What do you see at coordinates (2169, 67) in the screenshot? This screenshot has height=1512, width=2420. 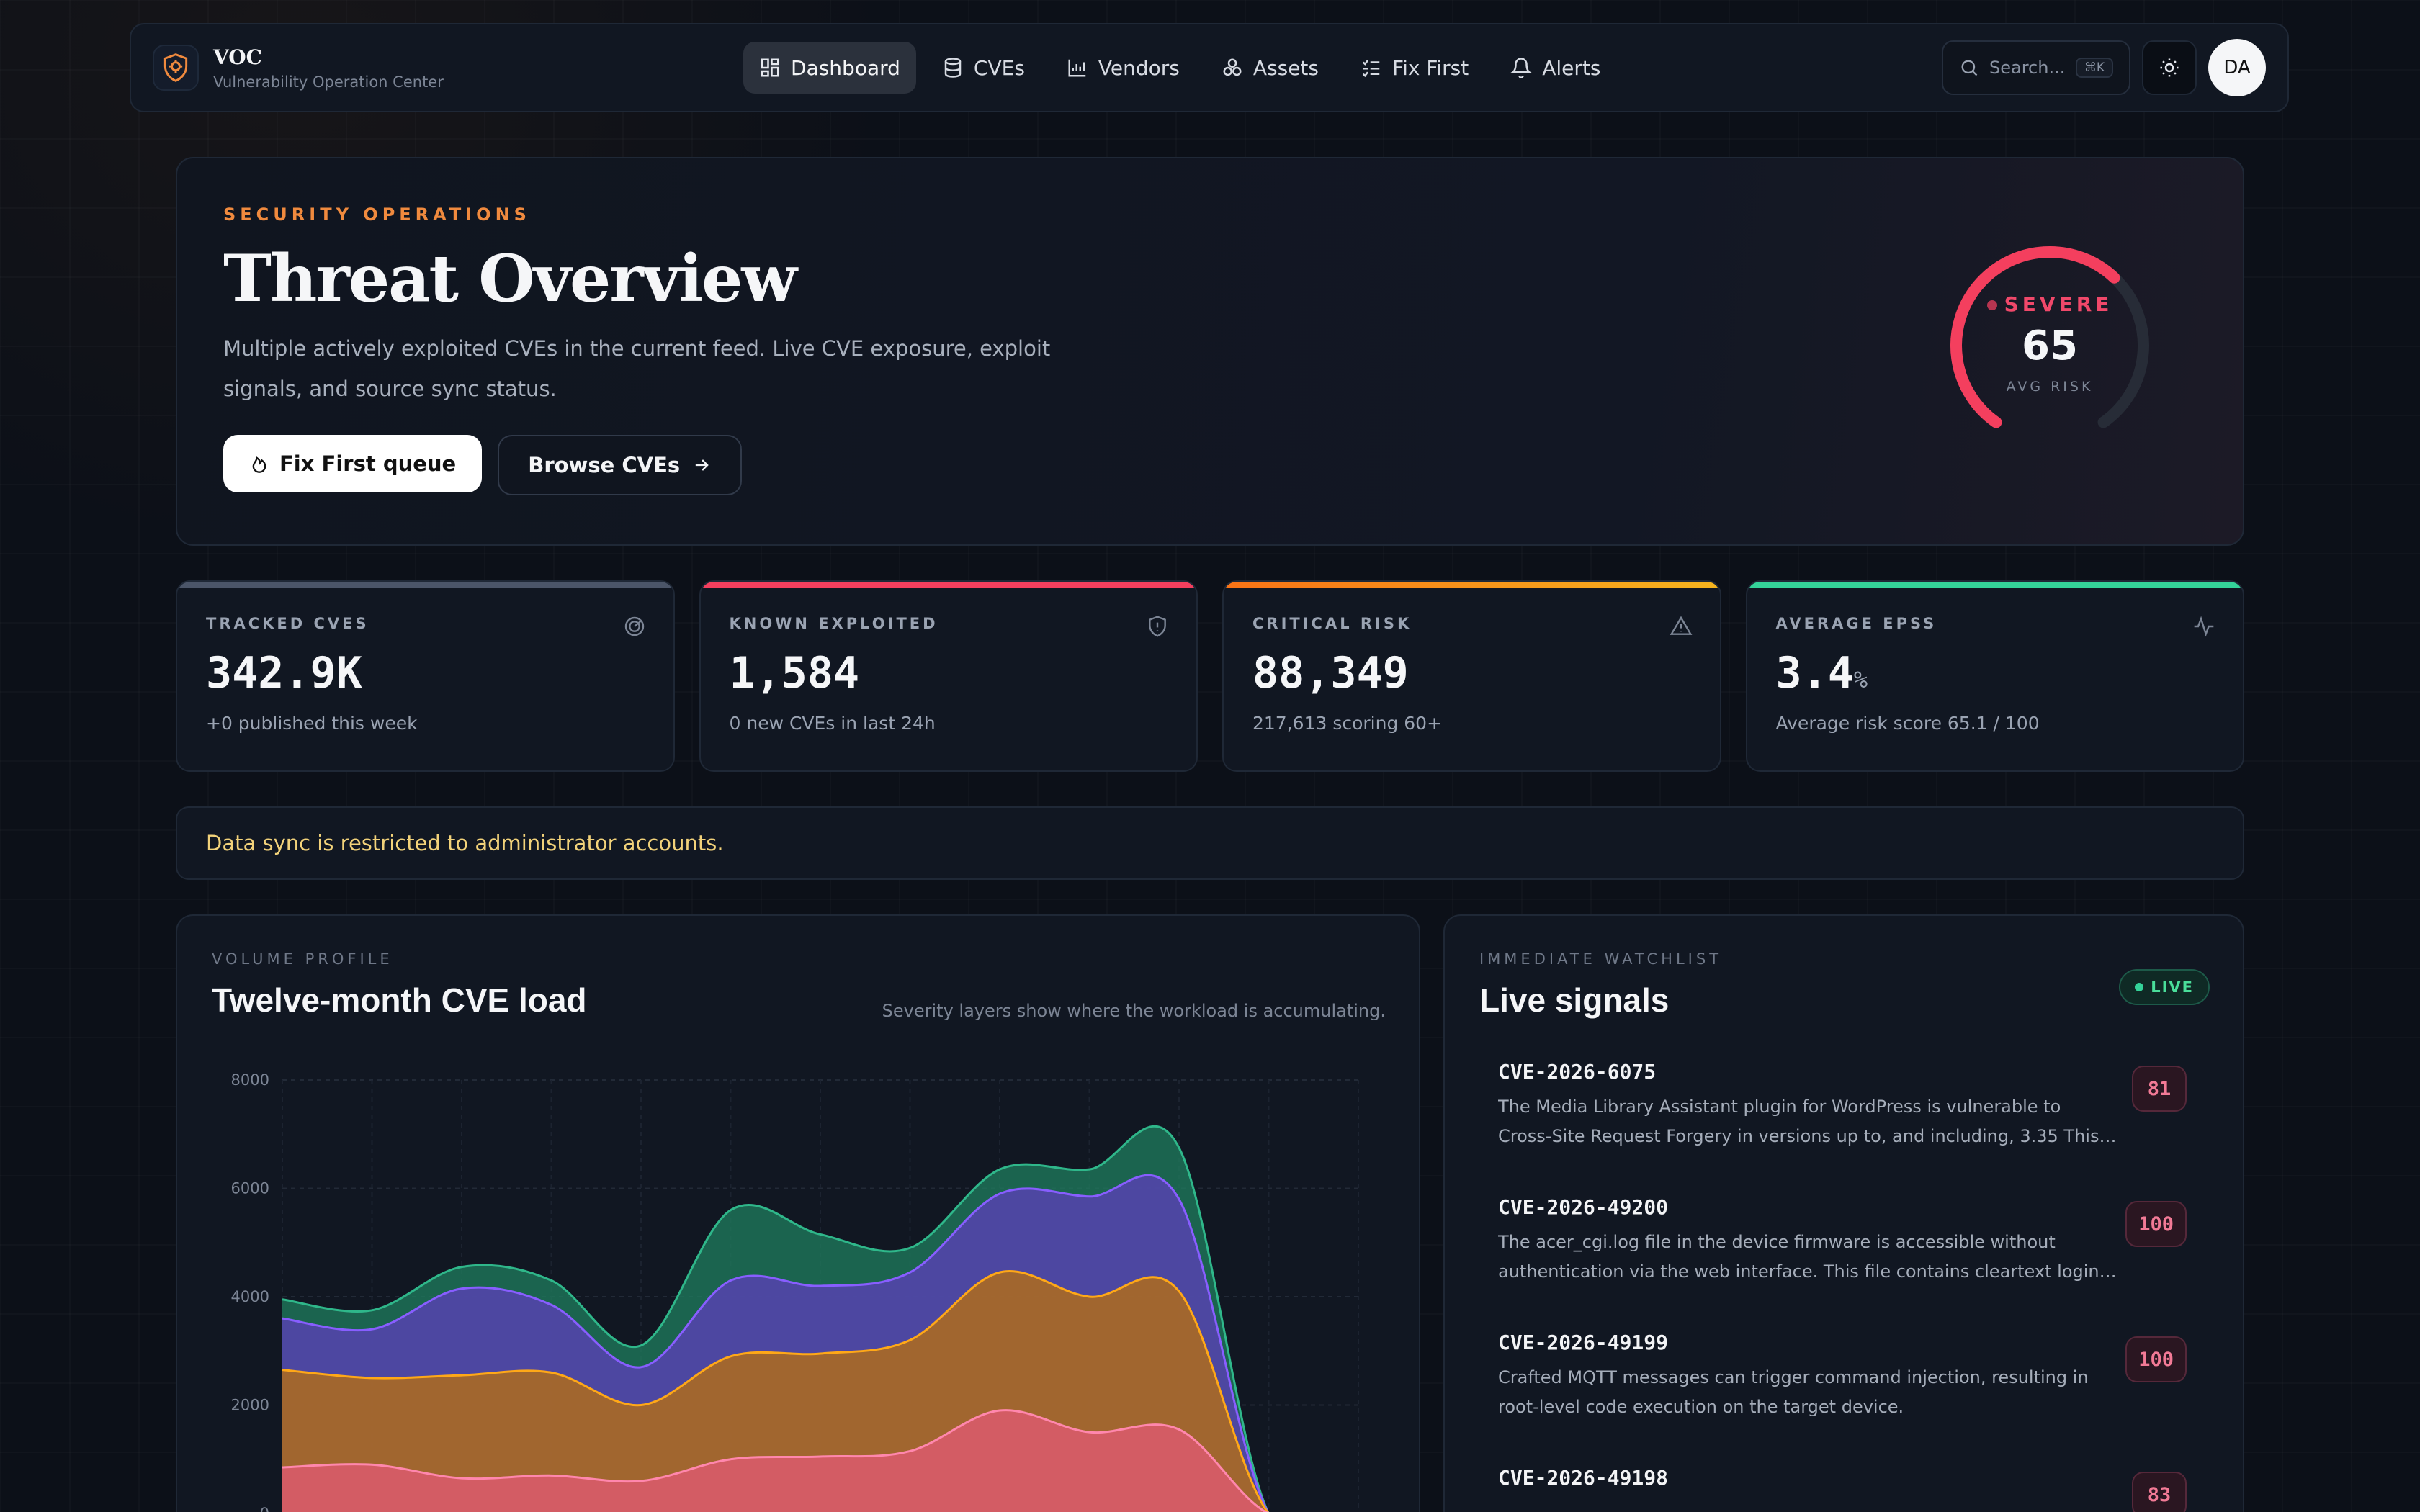 I see `theme-toggle-button` at bounding box center [2169, 67].